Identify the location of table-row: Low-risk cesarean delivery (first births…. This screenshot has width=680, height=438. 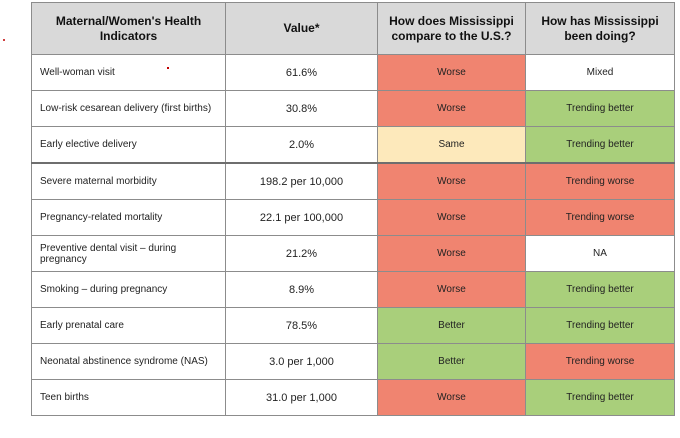
(353, 108).